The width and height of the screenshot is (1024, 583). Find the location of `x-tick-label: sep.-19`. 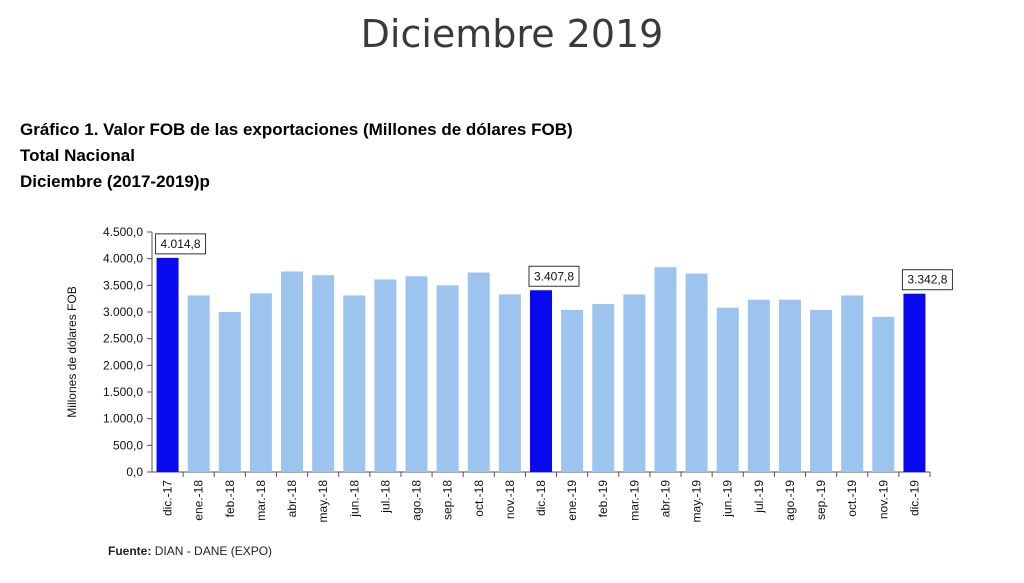

x-tick-label: sep.-19 is located at coordinates (821, 500).